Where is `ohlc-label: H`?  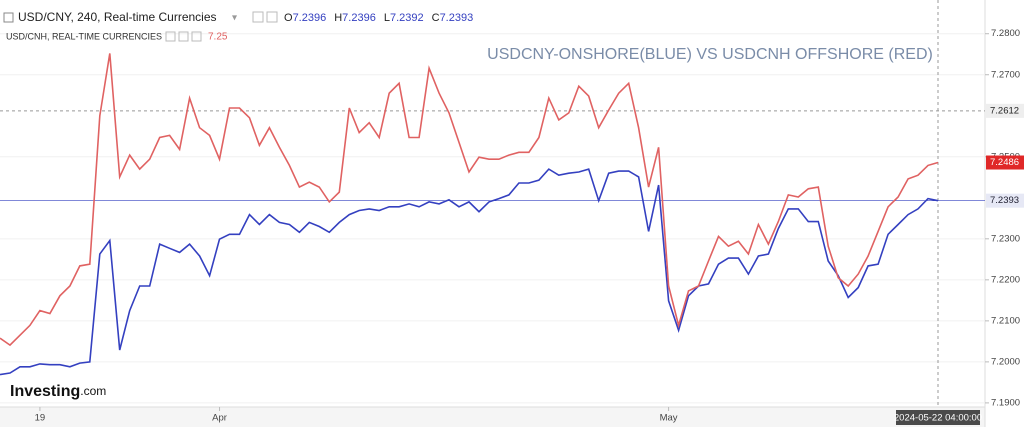
ohlc-label: H is located at coordinates (338, 18).